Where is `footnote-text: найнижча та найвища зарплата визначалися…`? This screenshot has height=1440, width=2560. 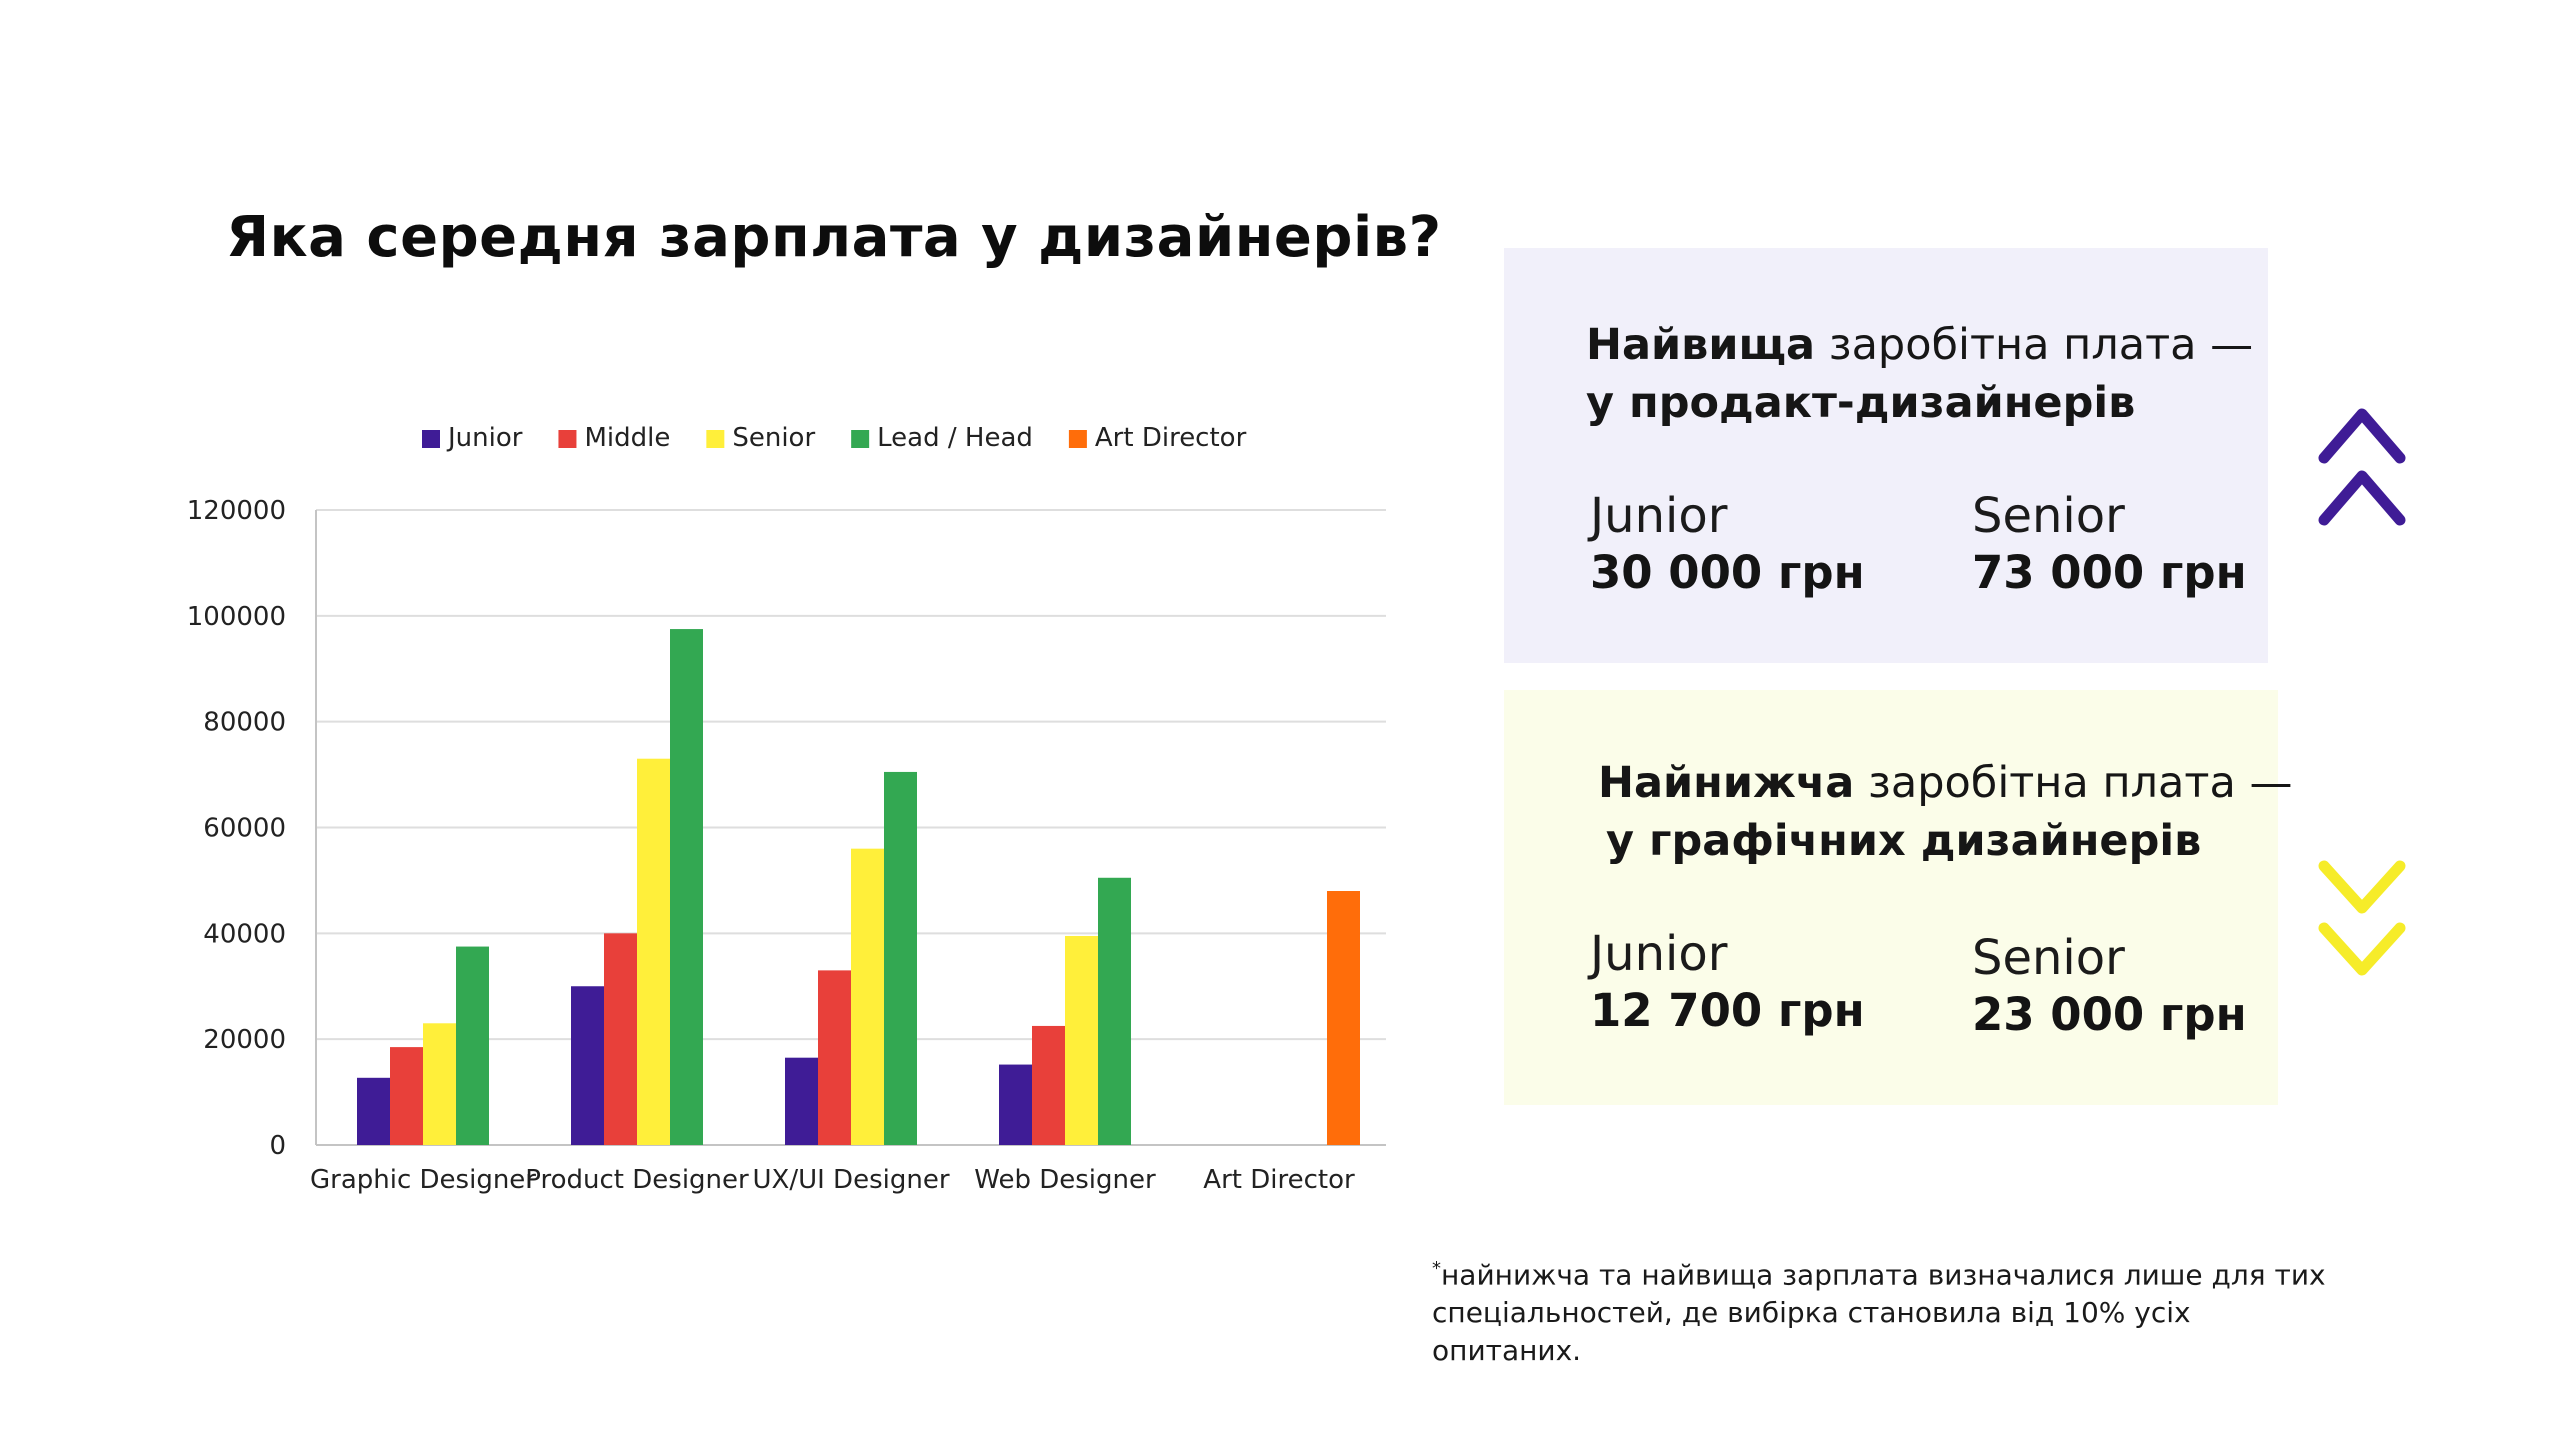
footnote-text: найнижча та найвища зарплата визначалися… is located at coordinates (1879, 1313).